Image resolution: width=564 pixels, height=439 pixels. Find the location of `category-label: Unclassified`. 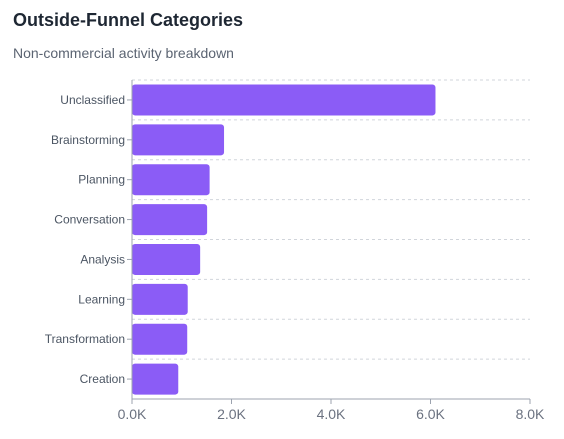

category-label: Unclassified is located at coordinates (92, 100).